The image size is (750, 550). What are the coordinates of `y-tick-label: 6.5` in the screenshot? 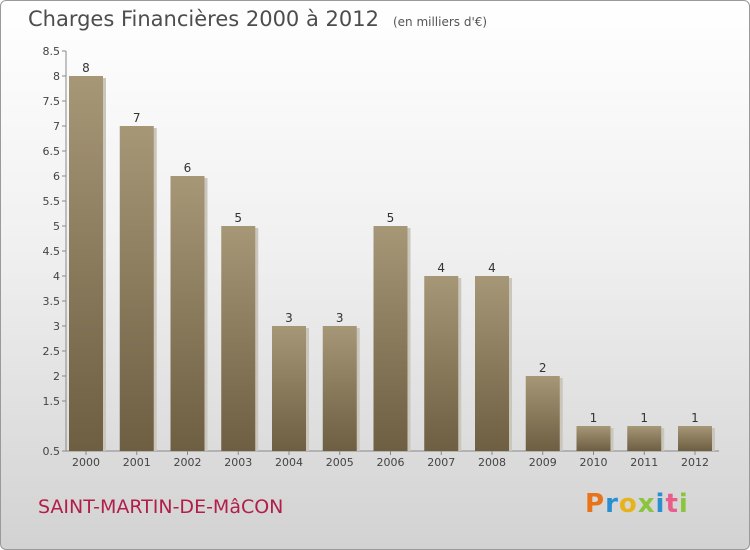 It's located at (52, 151).